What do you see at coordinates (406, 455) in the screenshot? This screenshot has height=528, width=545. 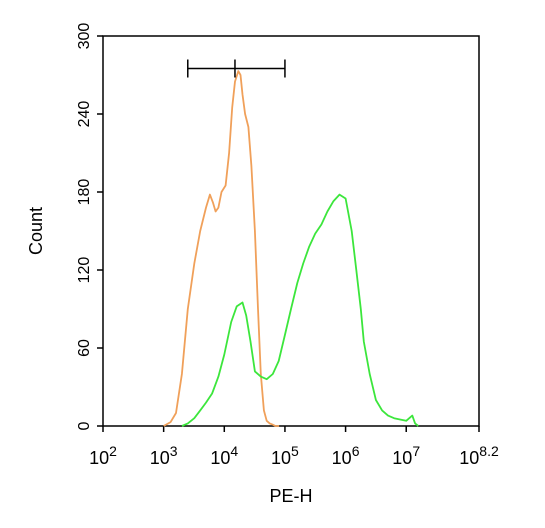 I see `x-tick-label-5: 10⁷` at bounding box center [406, 455].